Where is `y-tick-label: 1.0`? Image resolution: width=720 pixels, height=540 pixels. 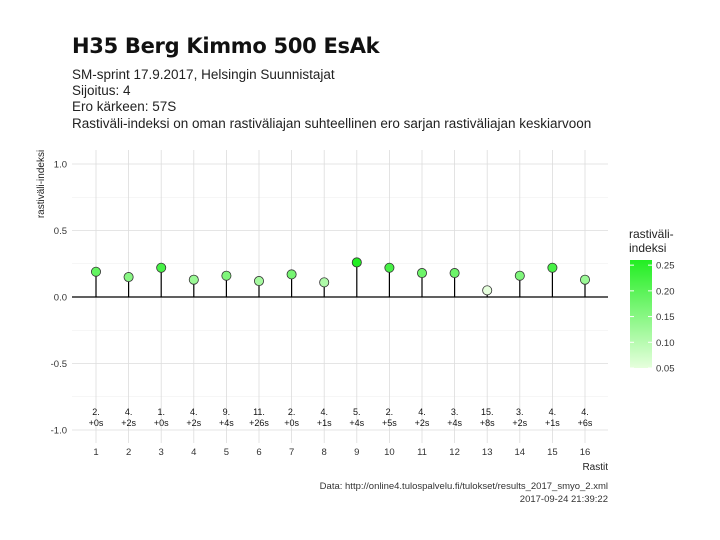 y-tick-label: 1.0 is located at coordinates (60, 165).